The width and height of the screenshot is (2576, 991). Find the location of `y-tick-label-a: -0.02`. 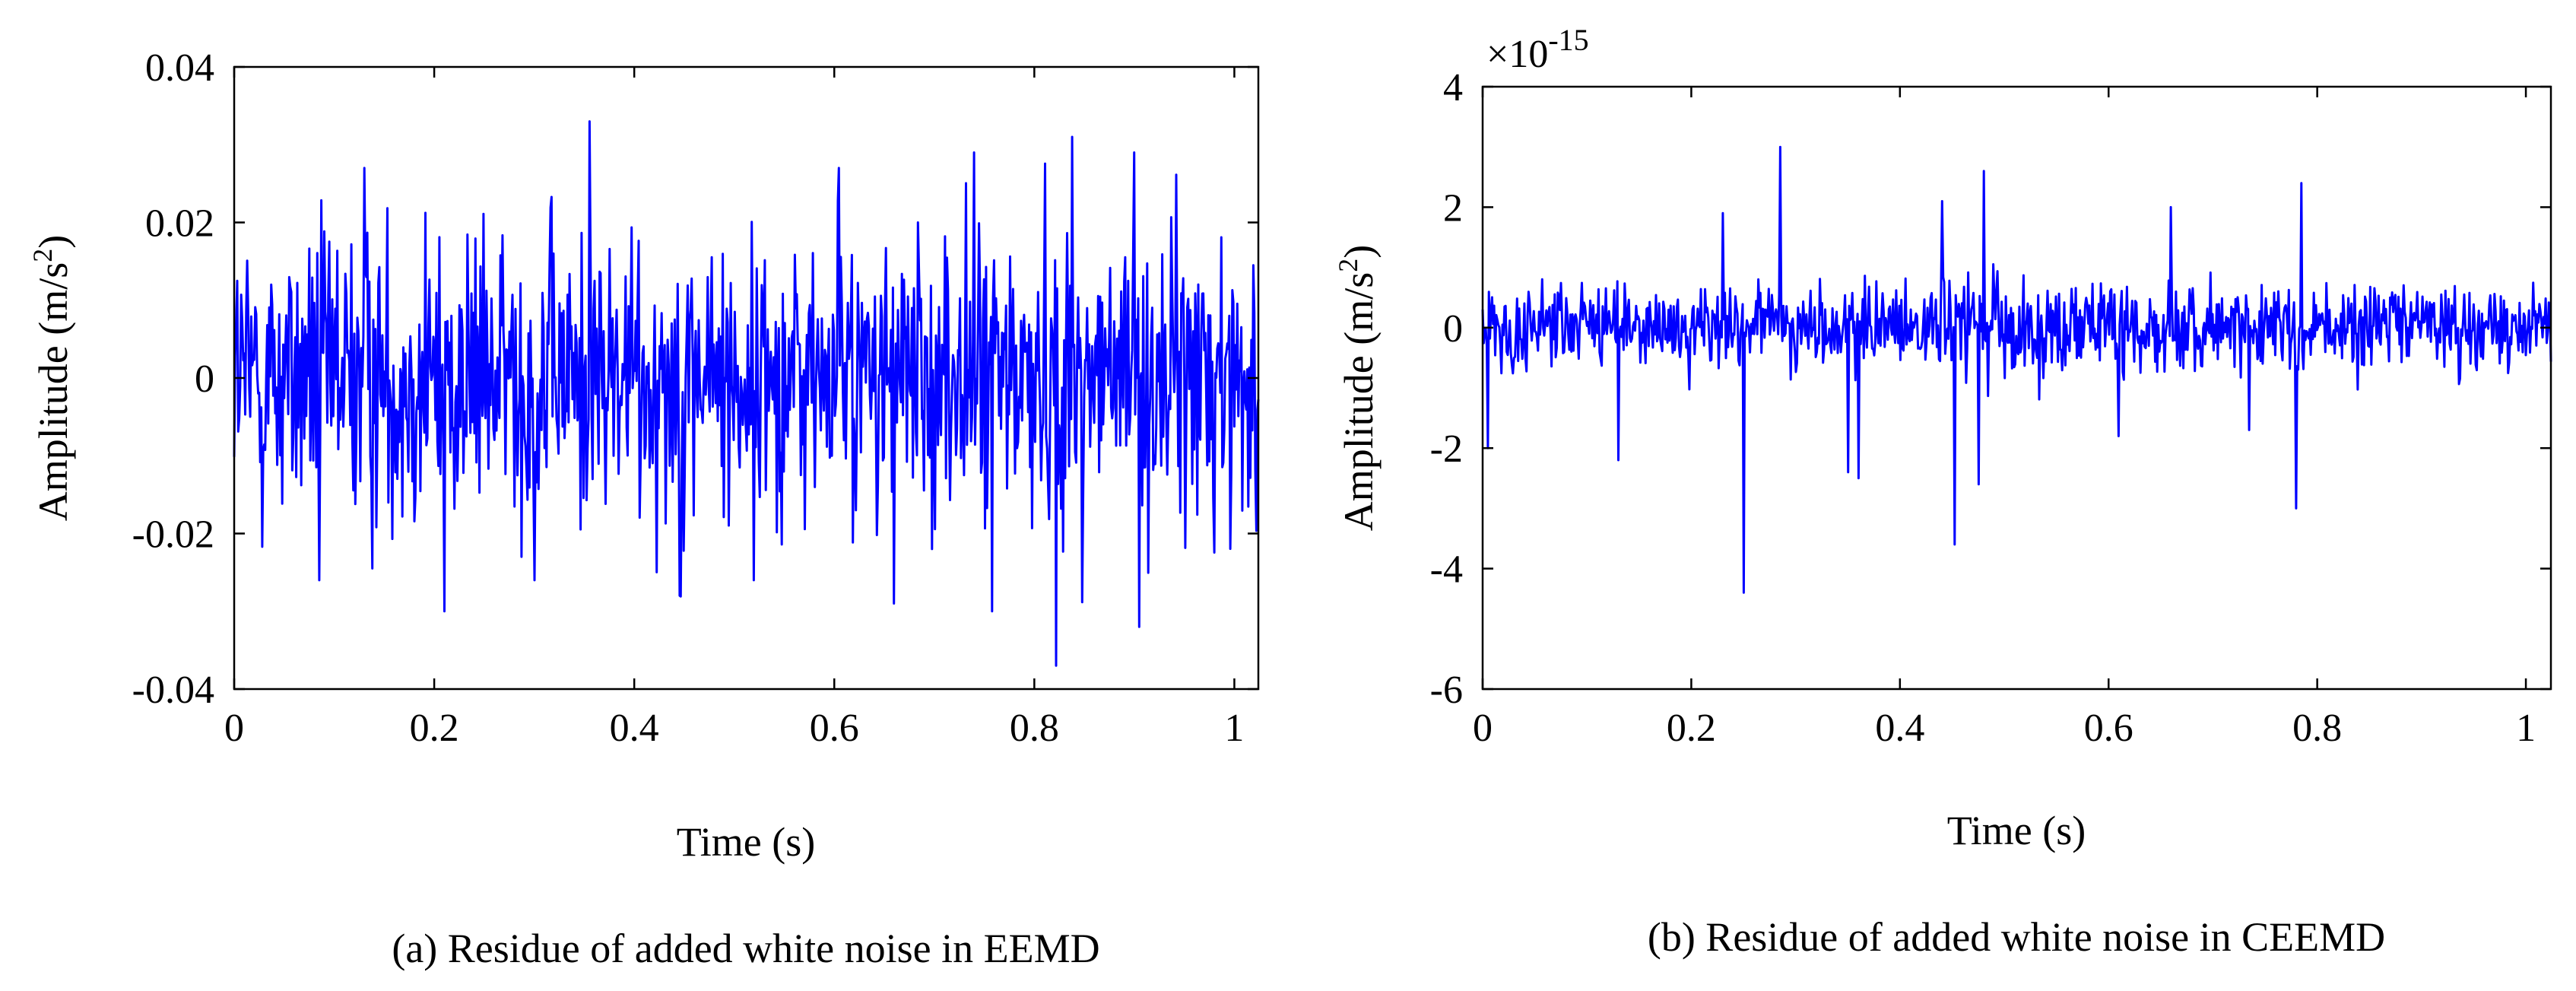

y-tick-label-a: -0.02 is located at coordinates (173, 535).